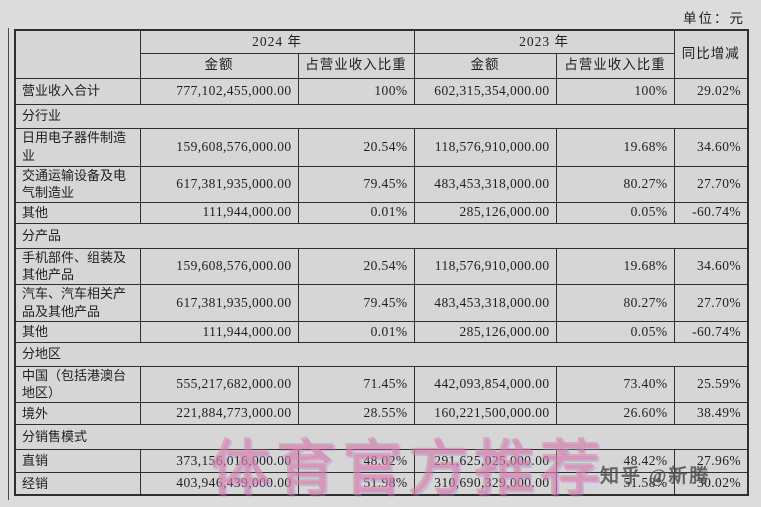 This screenshot has width=761, height=507. I want to click on section-row: 分地区, so click(381, 354).